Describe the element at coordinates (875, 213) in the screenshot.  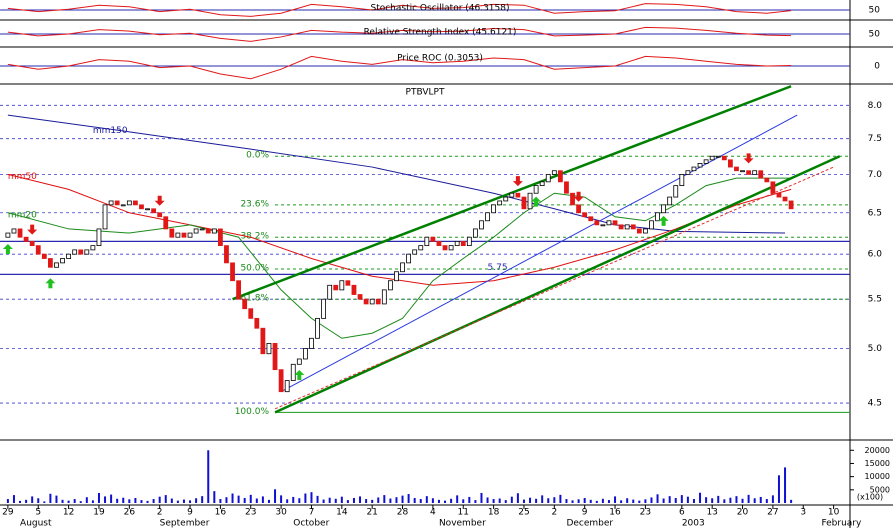
I see `y-tick-label: 6.5` at that location.